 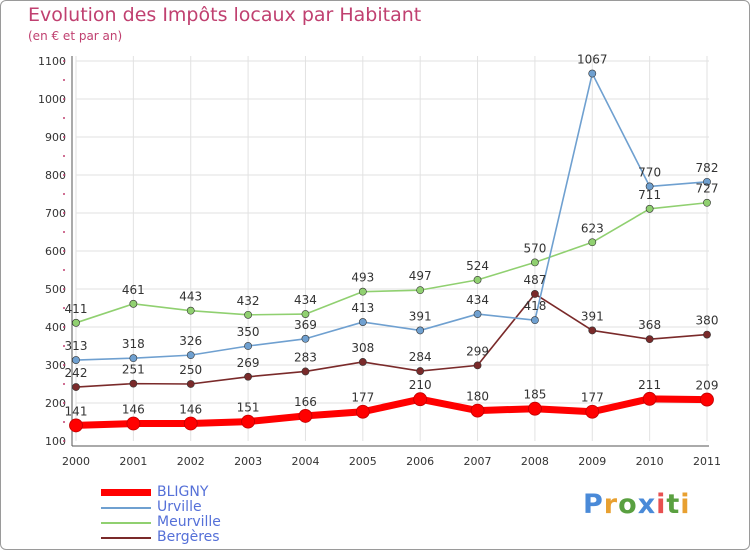 What do you see at coordinates (420, 385) in the screenshot?
I see `data-label: 210` at bounding box center [420, 385].